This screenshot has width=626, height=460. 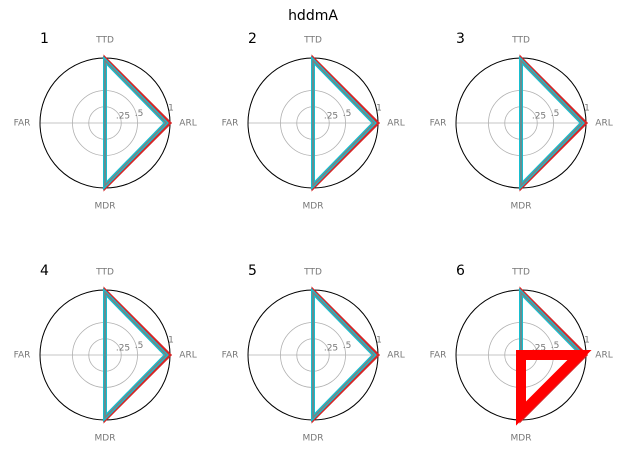 I want to click on subplot: .25 .5 1 TTD ARL MDR FAR 4, so click(x=105, y=353).